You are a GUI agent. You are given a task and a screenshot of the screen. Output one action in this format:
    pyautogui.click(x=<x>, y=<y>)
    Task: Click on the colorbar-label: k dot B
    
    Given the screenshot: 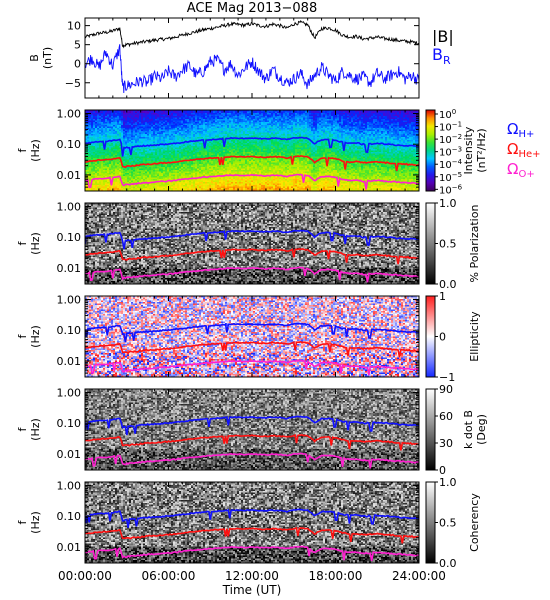 What is the action you would take?
    pyautogui.click(x=468, y=429)
    